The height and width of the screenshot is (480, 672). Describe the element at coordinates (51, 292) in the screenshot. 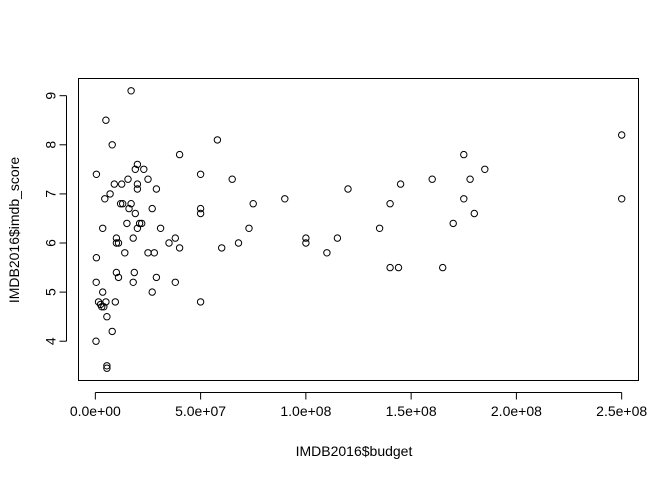

I see `y-tick-label: 5` at that location.